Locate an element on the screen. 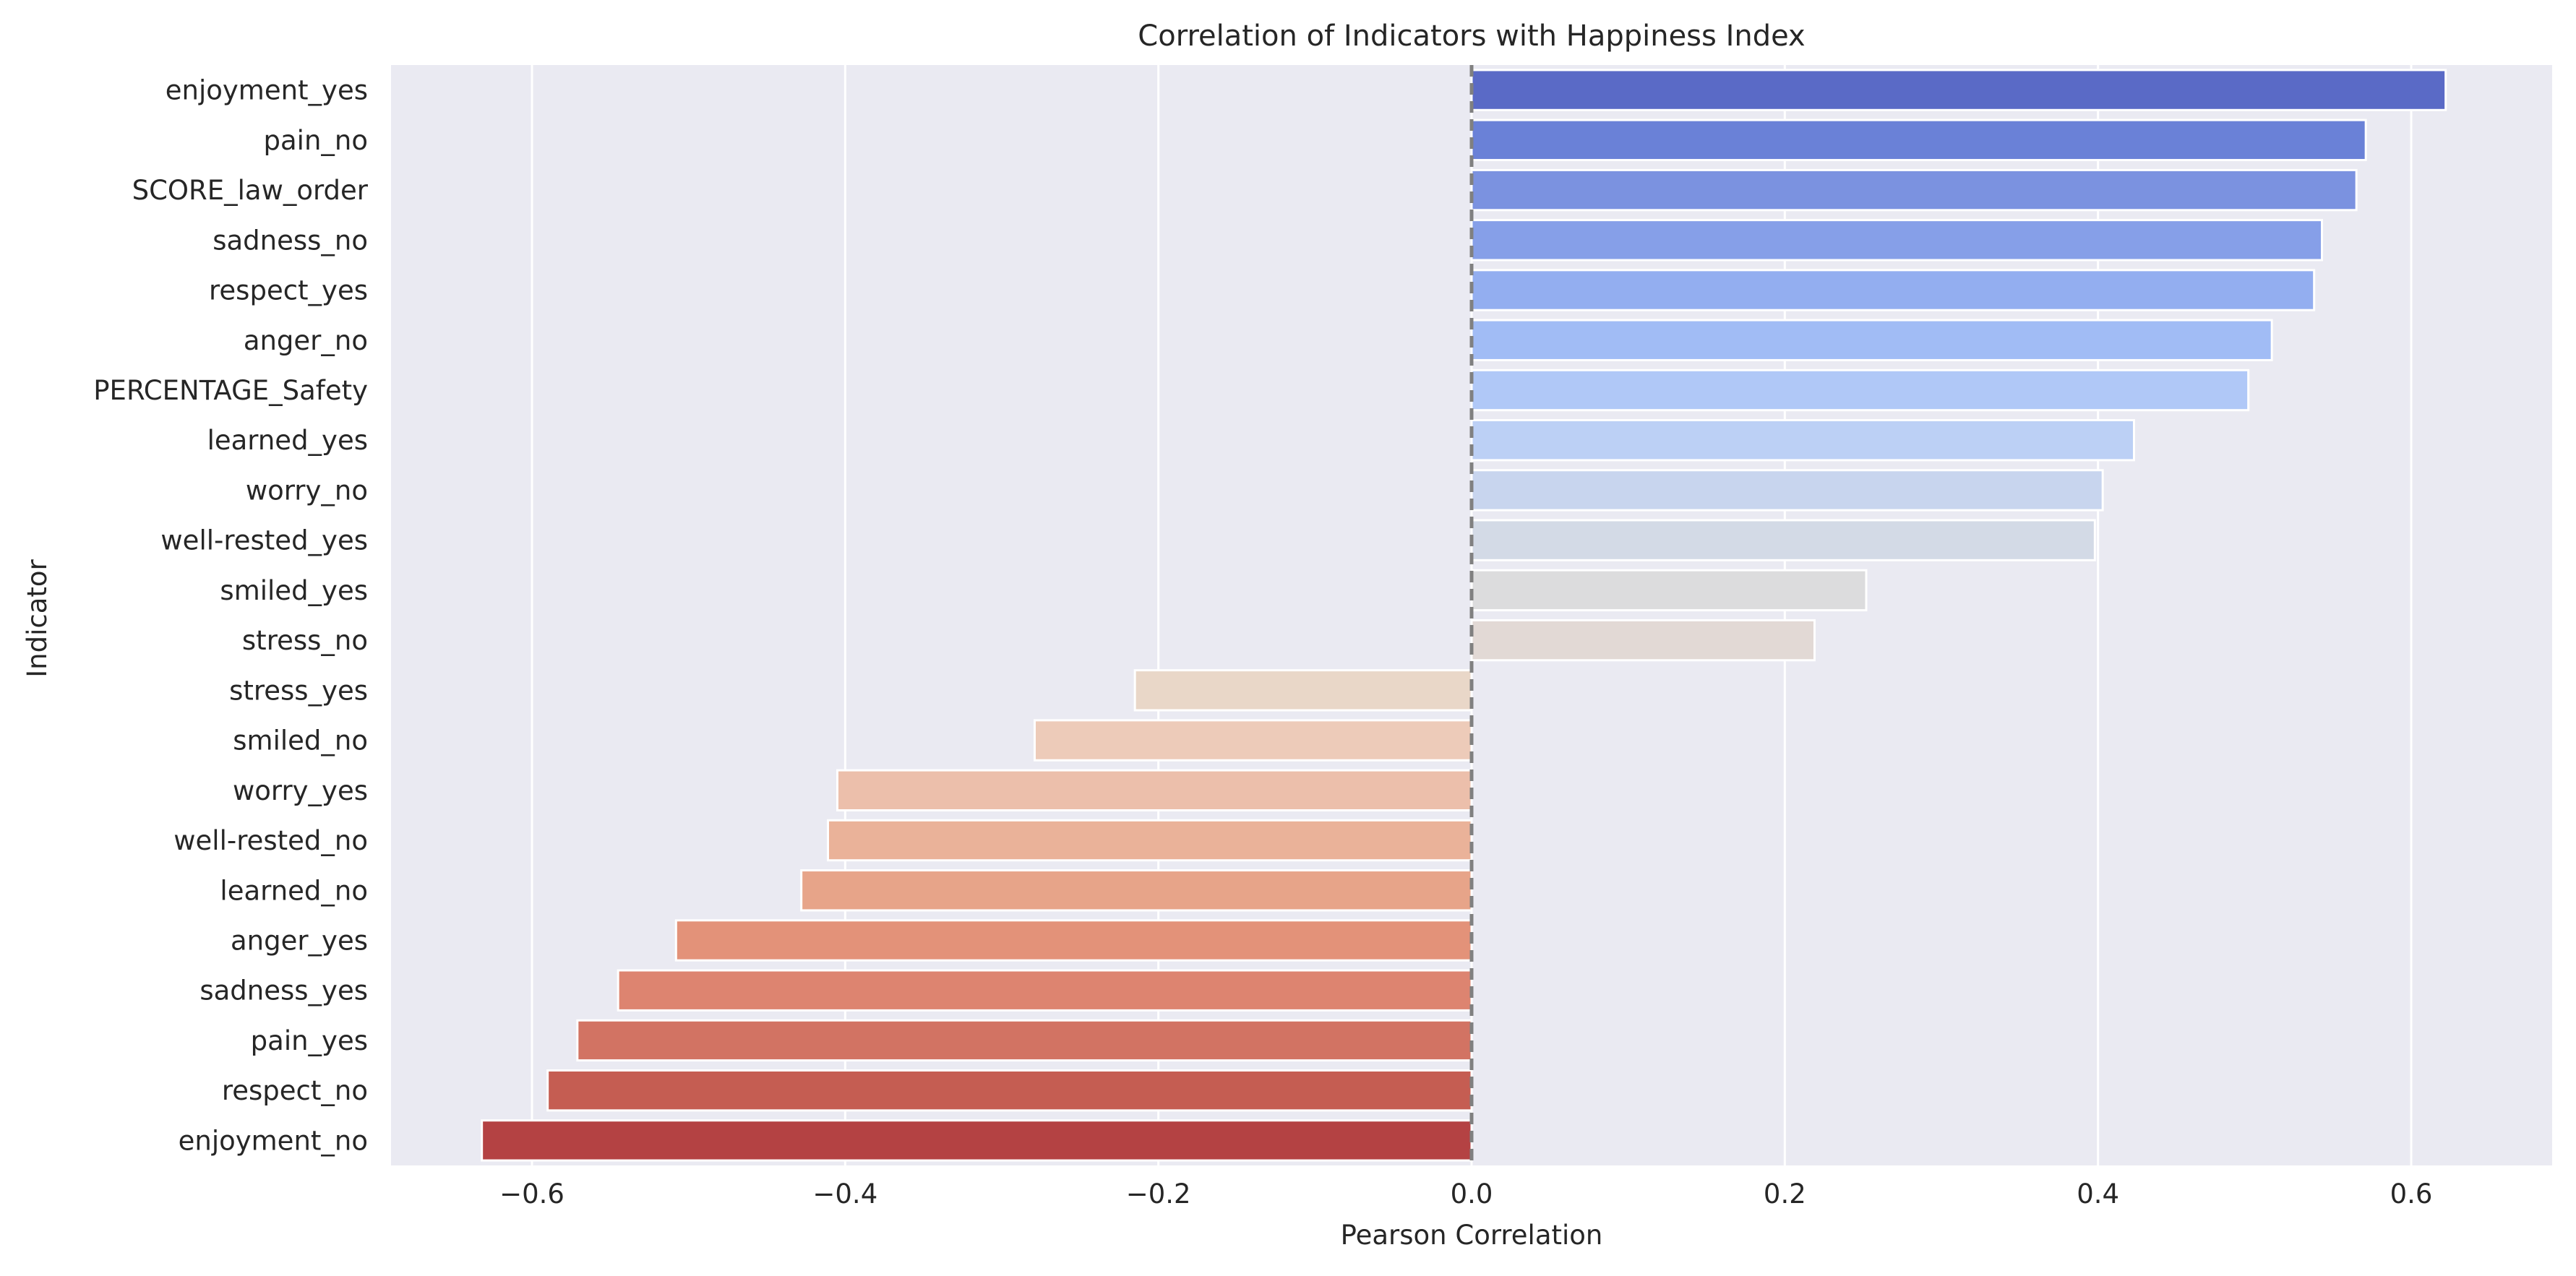 This screenshot has height=1276, width=2576. x-tick-label: 0.2 is located at coordinates (1785, 1194).